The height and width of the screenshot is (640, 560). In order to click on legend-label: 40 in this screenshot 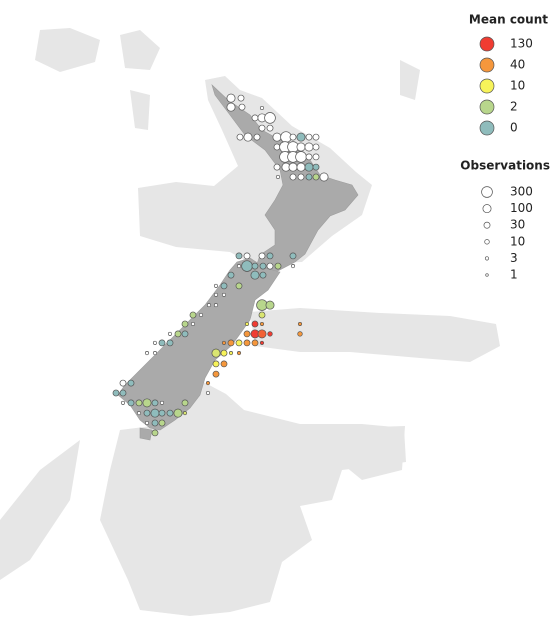, I will do `click(517, 65)`.